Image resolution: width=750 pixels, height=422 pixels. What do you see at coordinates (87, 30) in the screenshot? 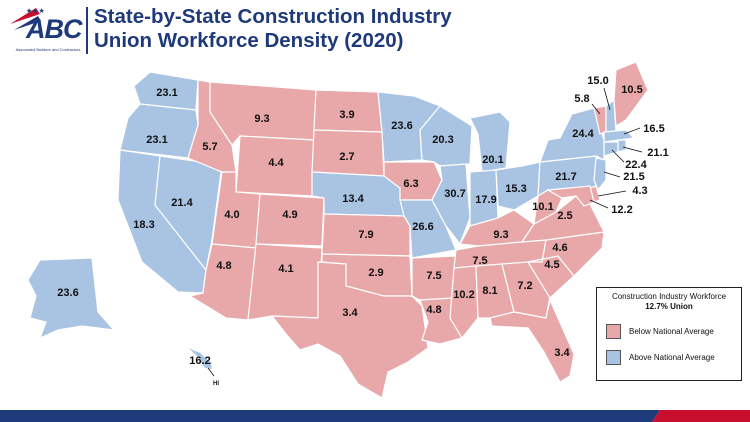
I see `title-divider` at bounding box center [87, 30].